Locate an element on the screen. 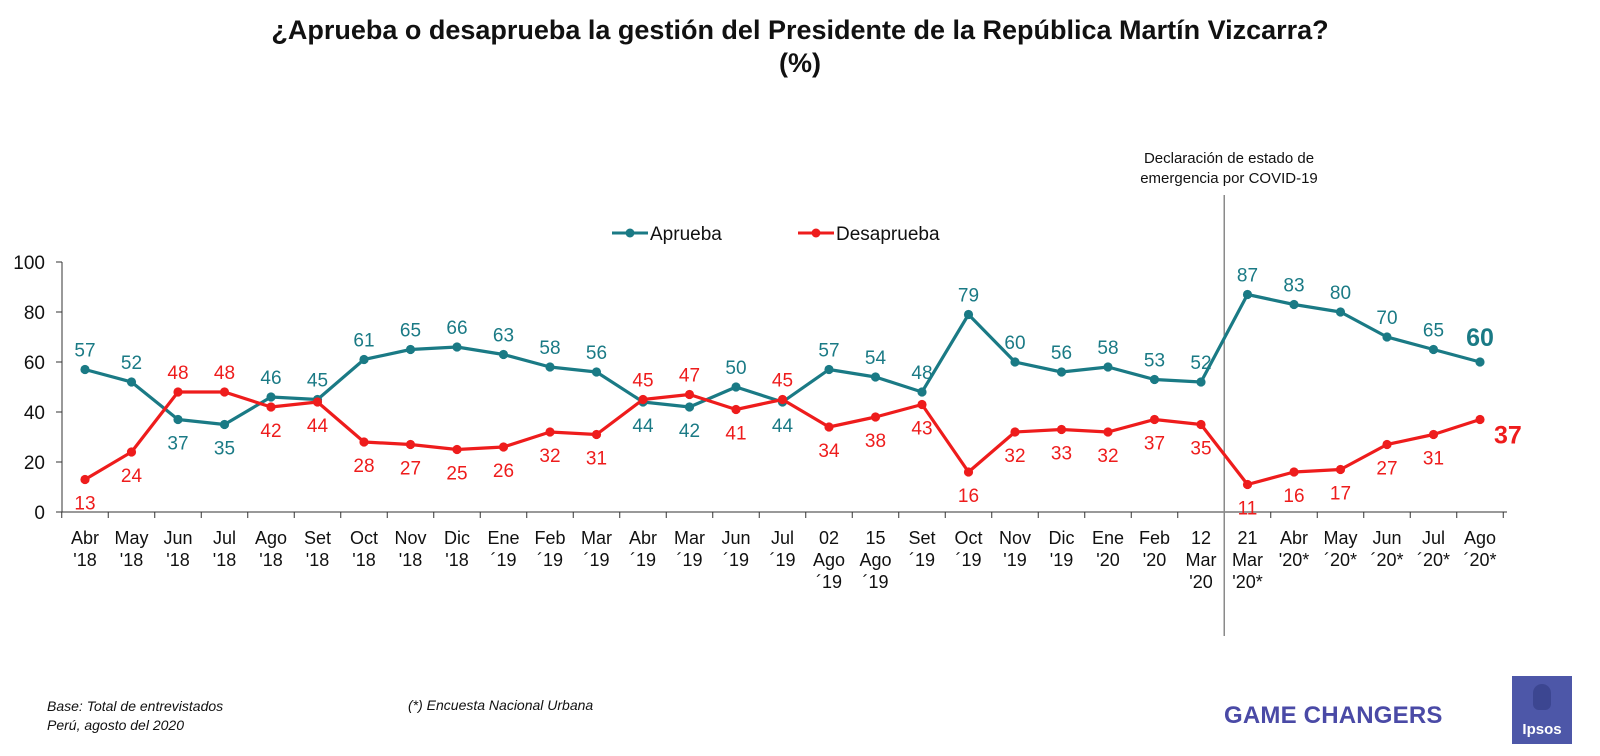 Image resolution: width=1600 pixels, height=756 pixels. x-tick-label-line: '19 is located at coordinates (1061, 560).